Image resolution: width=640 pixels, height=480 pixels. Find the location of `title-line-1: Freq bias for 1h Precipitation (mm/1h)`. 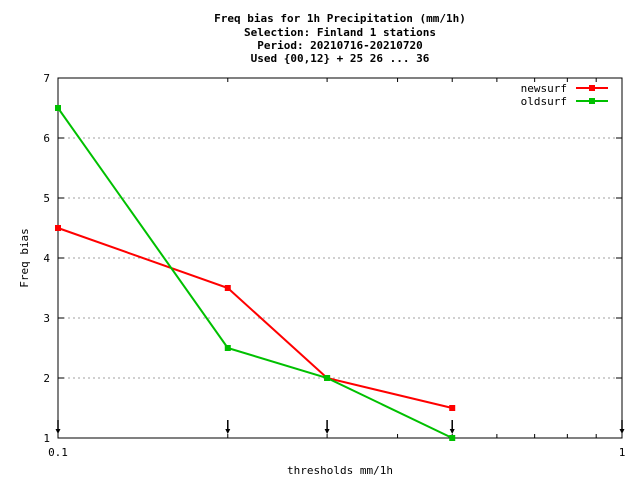

title-line-1: Freq bias for 1h Precipitation (mm/1h) is located at coordinates (340, 18).